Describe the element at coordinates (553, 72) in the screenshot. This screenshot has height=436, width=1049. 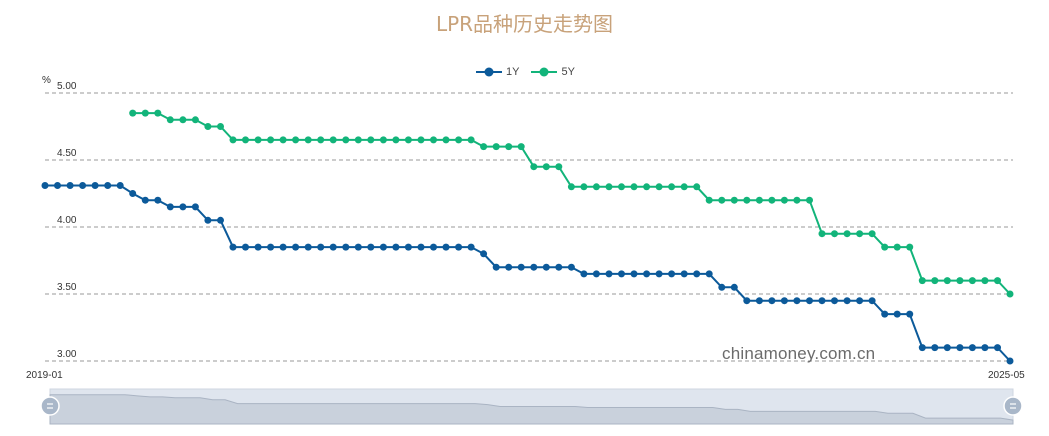
I see `legend-item-5y: 5Y` at that location.